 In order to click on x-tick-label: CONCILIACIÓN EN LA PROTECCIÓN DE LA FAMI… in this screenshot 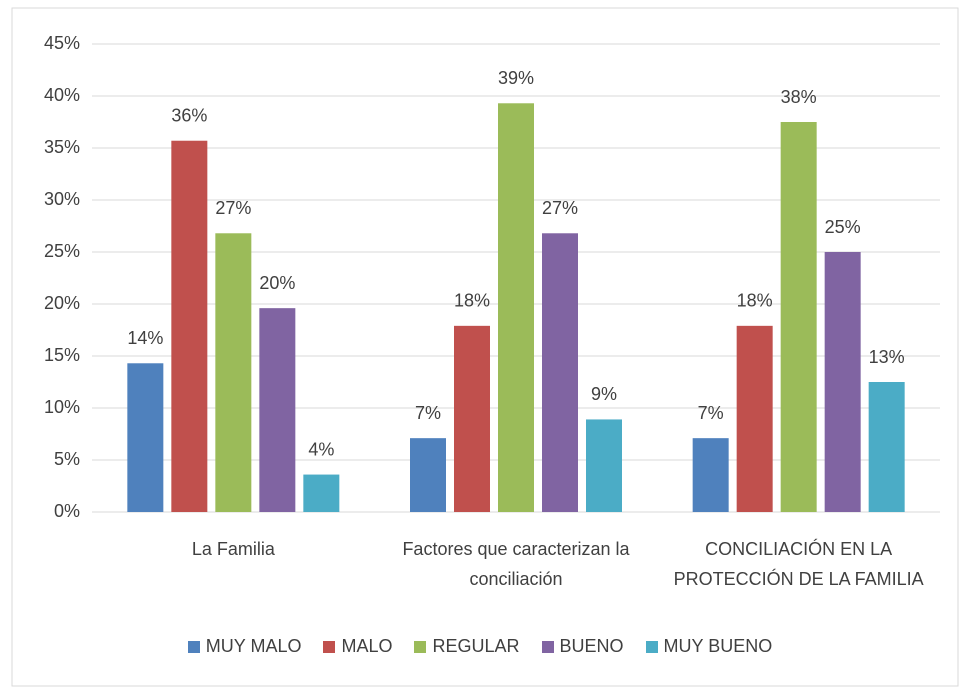, I will do `click(798, 564)`.